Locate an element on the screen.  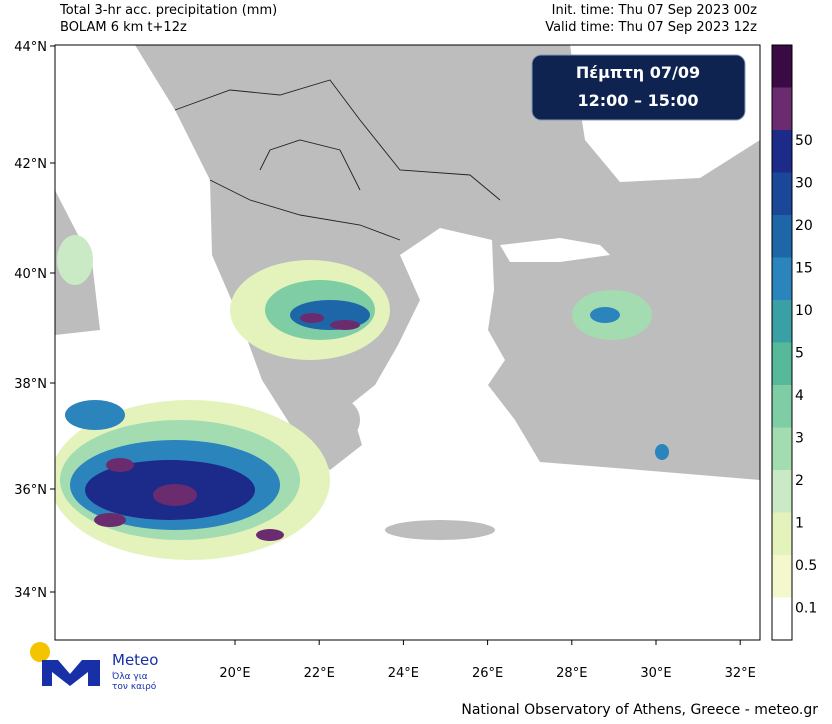
valid-time: Valid time: Thu 07 Sep 2023 12z is located at coordinates (651, 27).